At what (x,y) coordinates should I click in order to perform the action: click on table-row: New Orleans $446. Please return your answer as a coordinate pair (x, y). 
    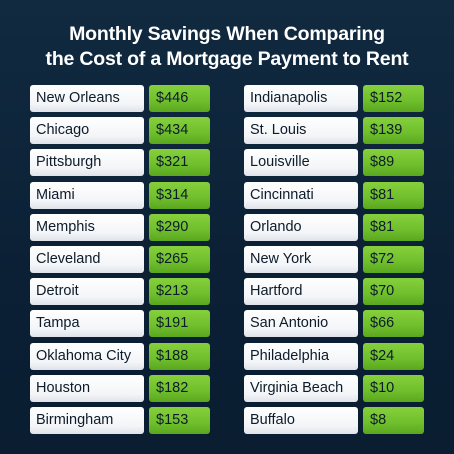
    Looking at the image, I should click on (120, 98).